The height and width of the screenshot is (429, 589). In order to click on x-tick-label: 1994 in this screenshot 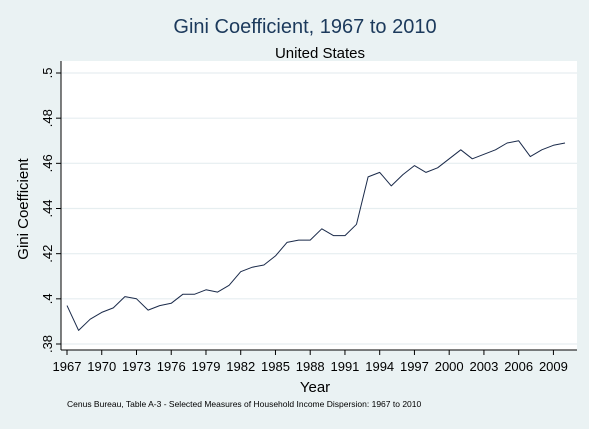, I will do `click(379, 366)`.